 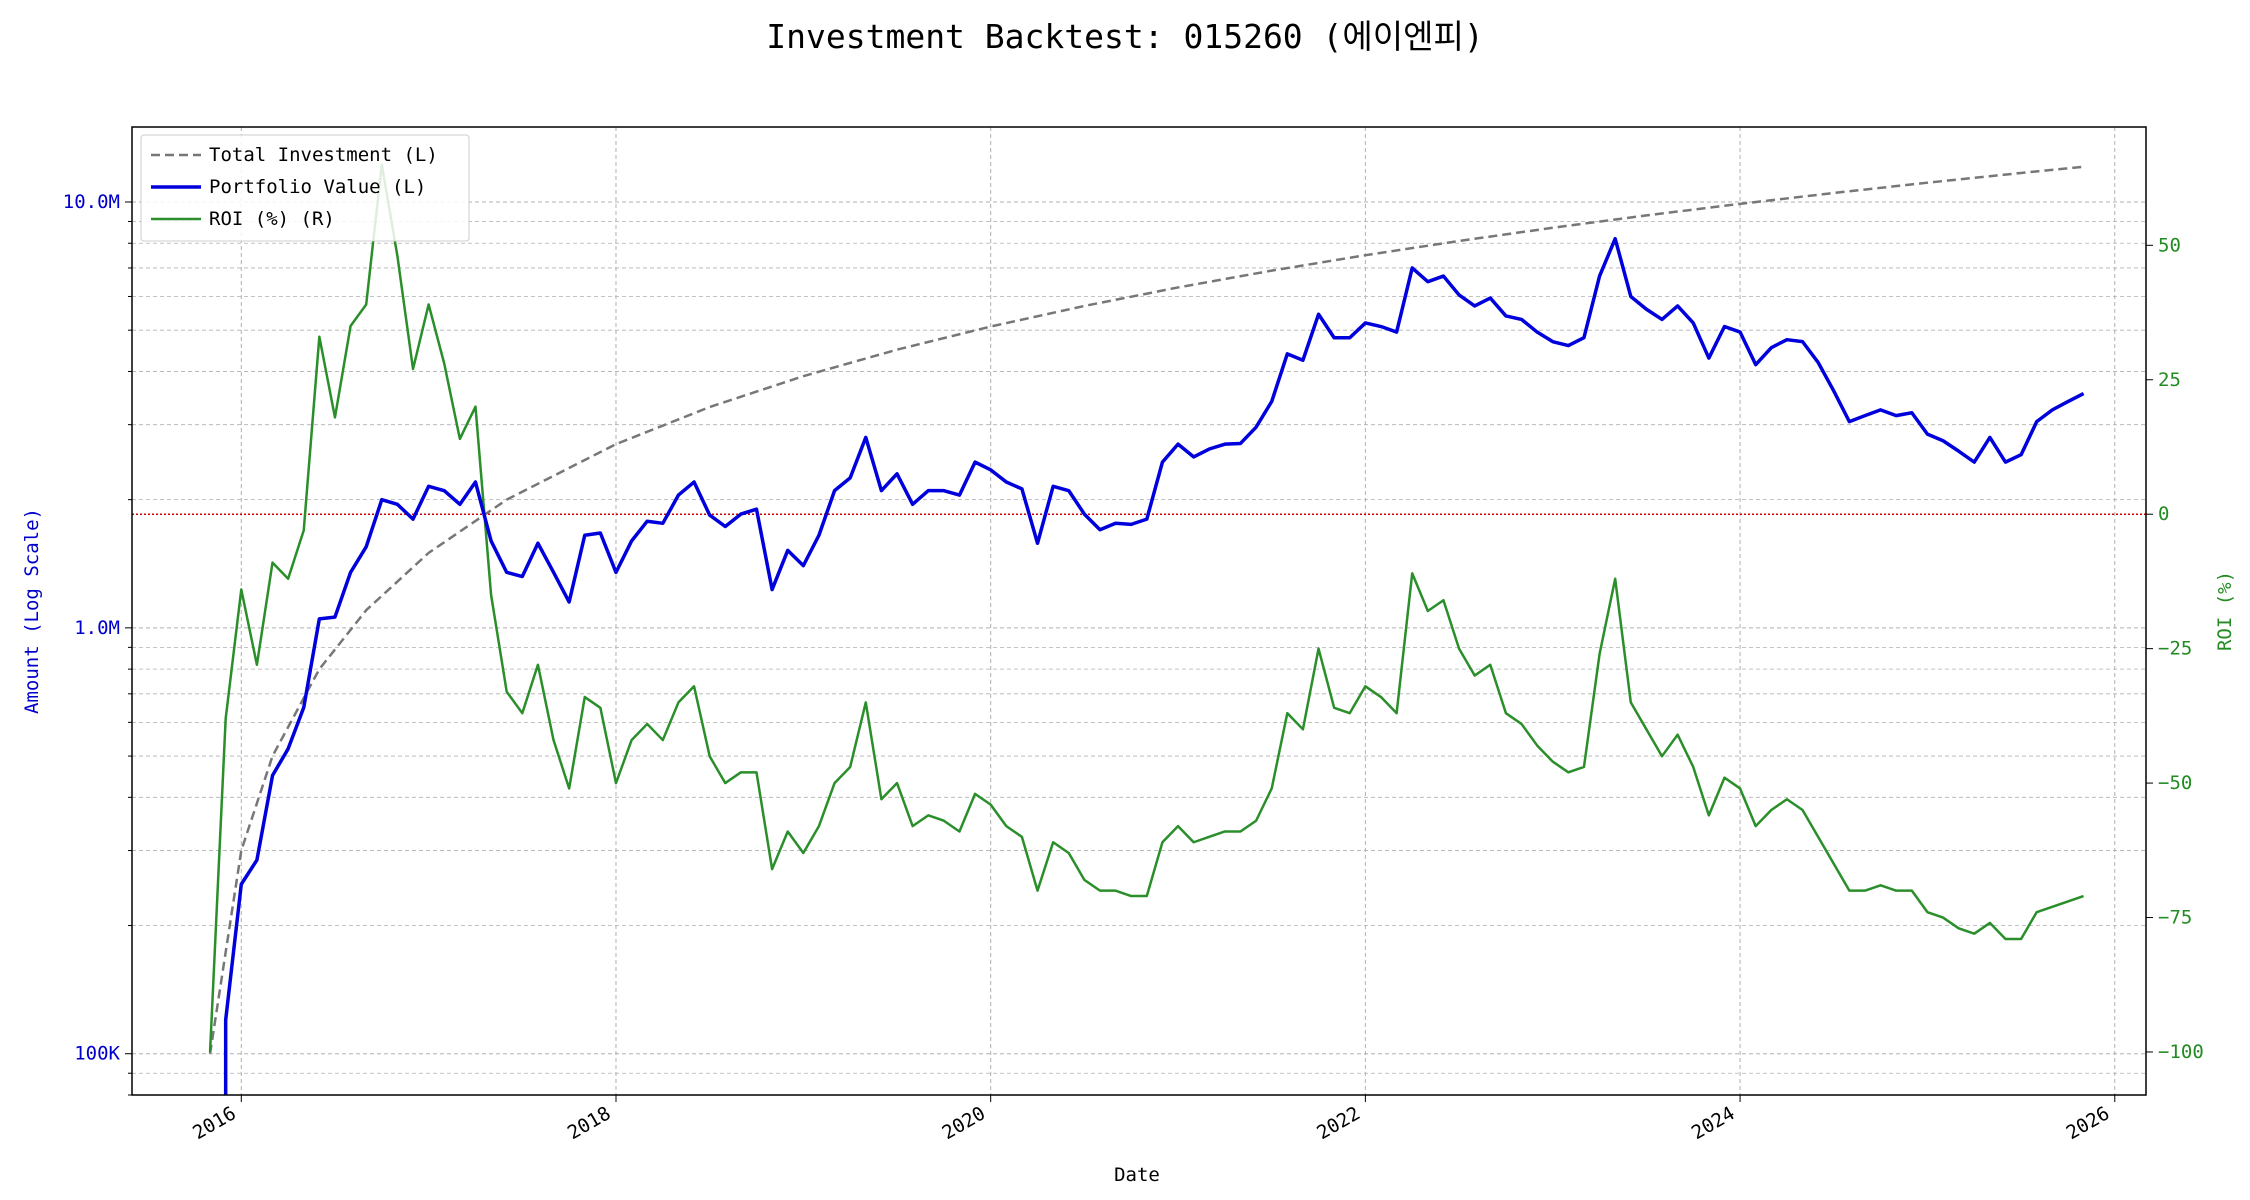 What do you see at coordinates (272, 219) in the screenshot?
I see `legend-label: ROI (%) (R)` at bounding box center [272, 219].